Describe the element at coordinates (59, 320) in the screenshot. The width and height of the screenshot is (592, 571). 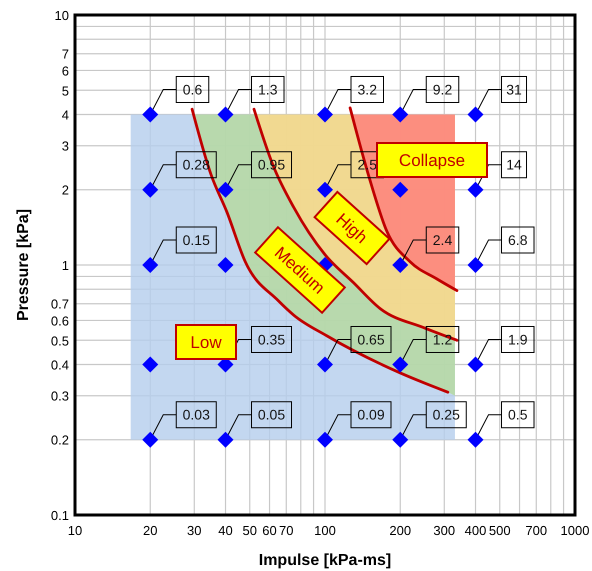
I see `y-tick-label: 0.6` at that location.